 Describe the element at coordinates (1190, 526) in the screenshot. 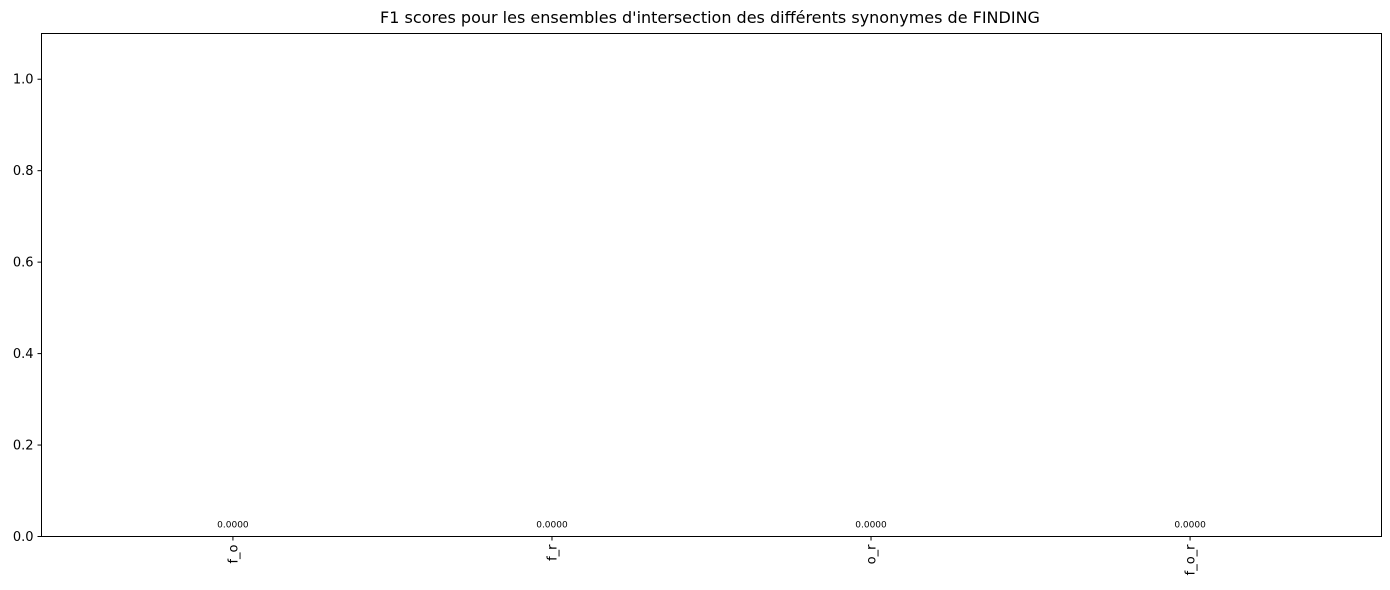

I see `data-label-f_o_r: 0.0000` at that location.